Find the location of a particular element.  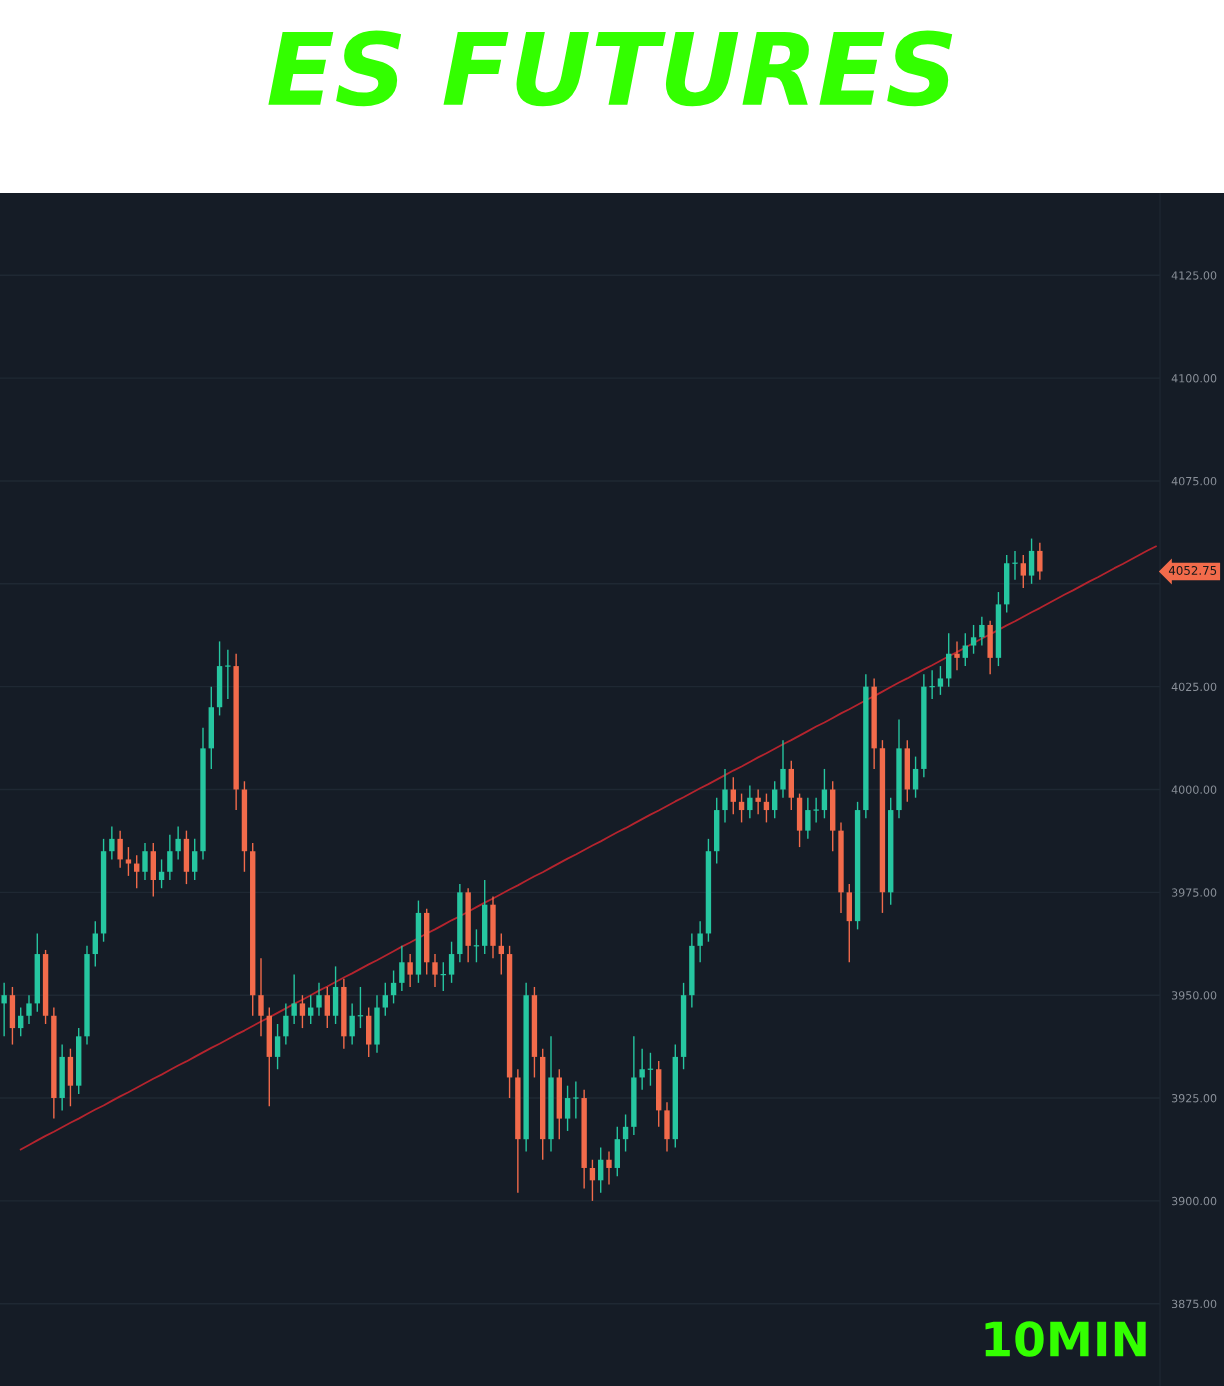

text: 4052.75 is located at coordinates (1192, 570).